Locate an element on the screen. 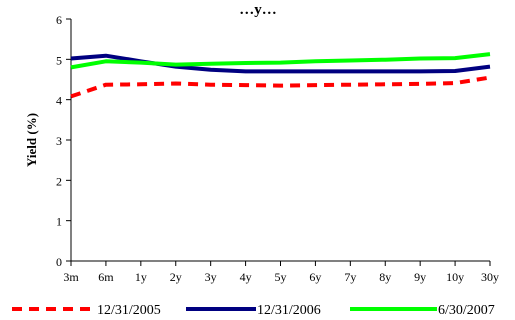 Image resolution: width=515 pixels, height=320 pixels. x-tick-label: 9y is located at coordinates (420, 277).